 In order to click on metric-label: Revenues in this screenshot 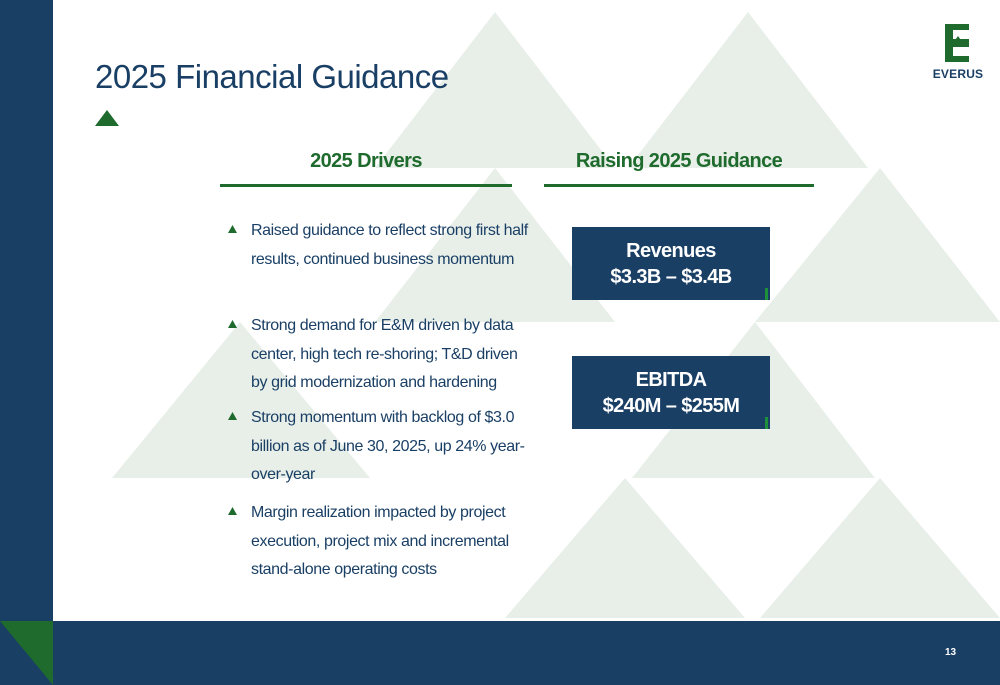, I will do `click(671, 251)`.